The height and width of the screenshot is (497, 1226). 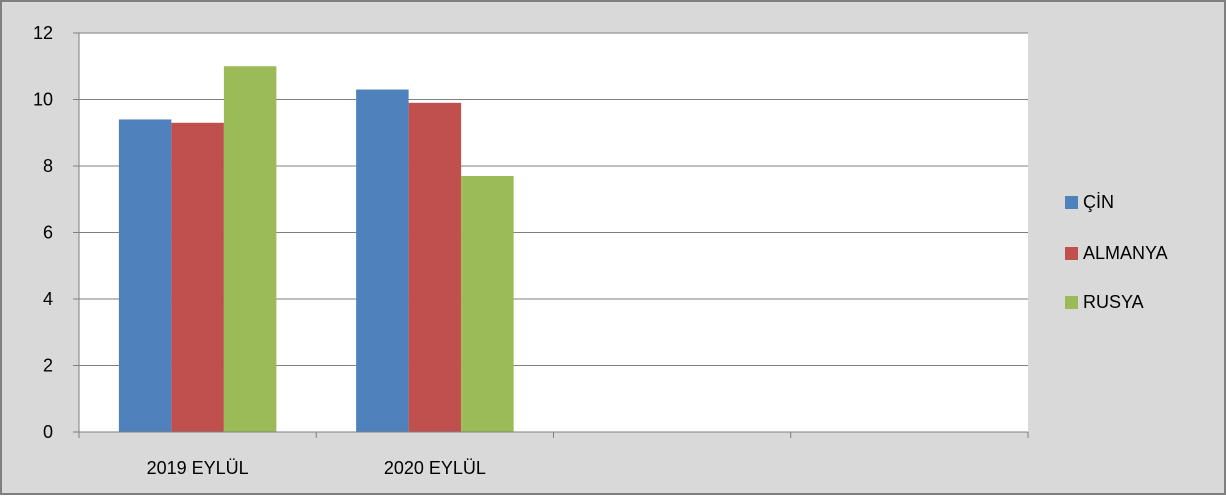 I want to click on legend-label: ÇİN, so click(x=1098, y=202).